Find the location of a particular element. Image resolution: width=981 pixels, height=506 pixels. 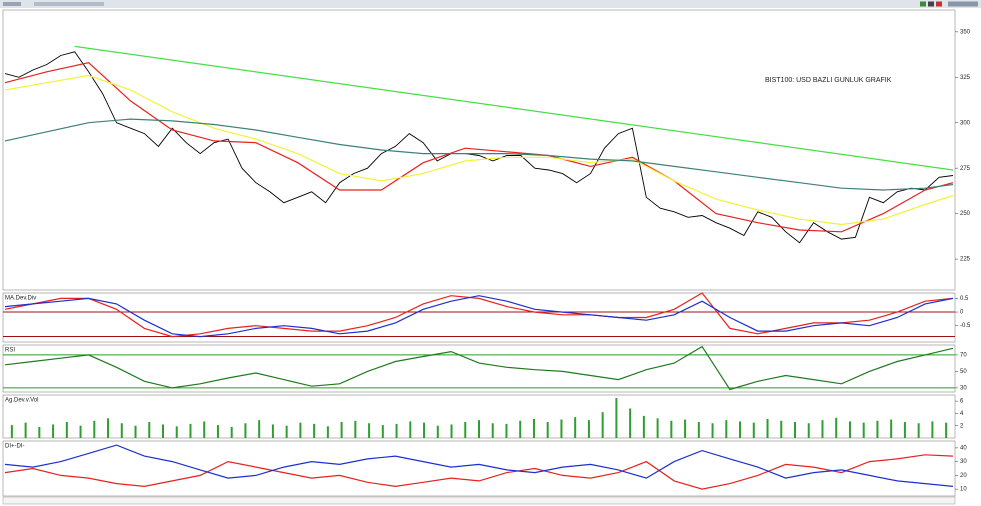

annotation: BIST100: USD BAZLI GUNLUK GRAFIK is located at coordinates (828, 80).